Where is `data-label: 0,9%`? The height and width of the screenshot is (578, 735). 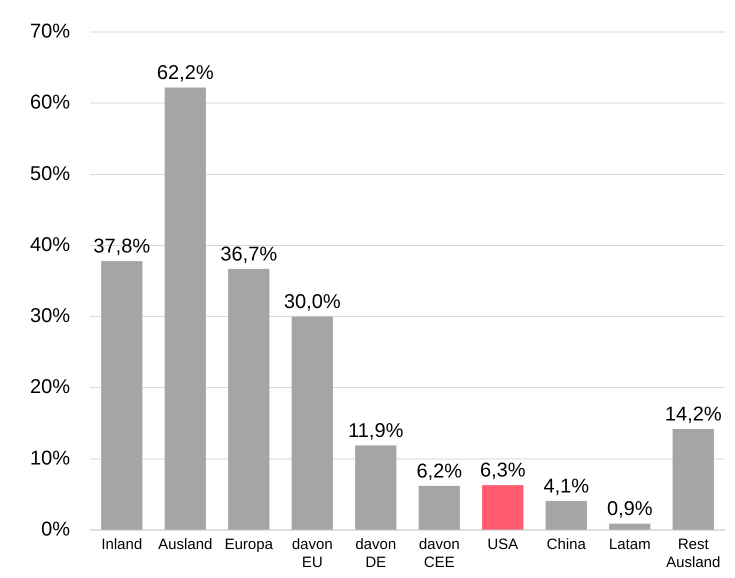
data-label: 0,9% is located at coordinates (629, 509).